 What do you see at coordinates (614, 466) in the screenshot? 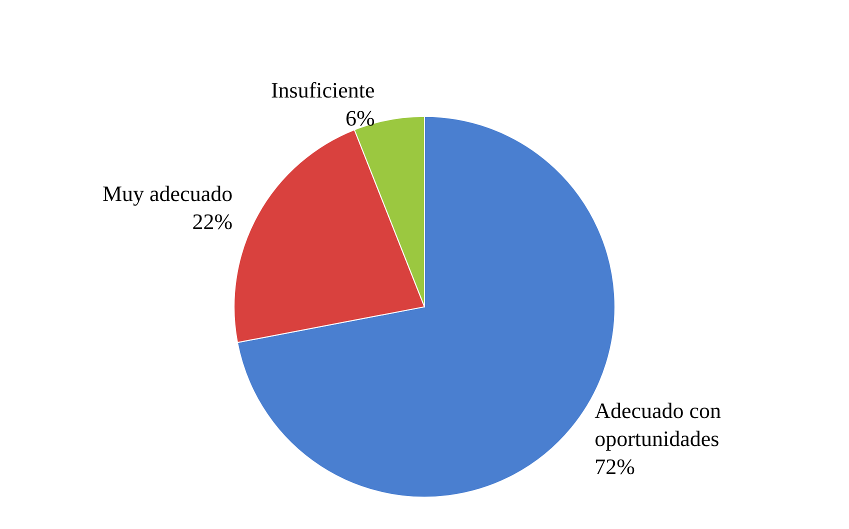
I see `data-label: 72%` at bounding box center [614, 466].